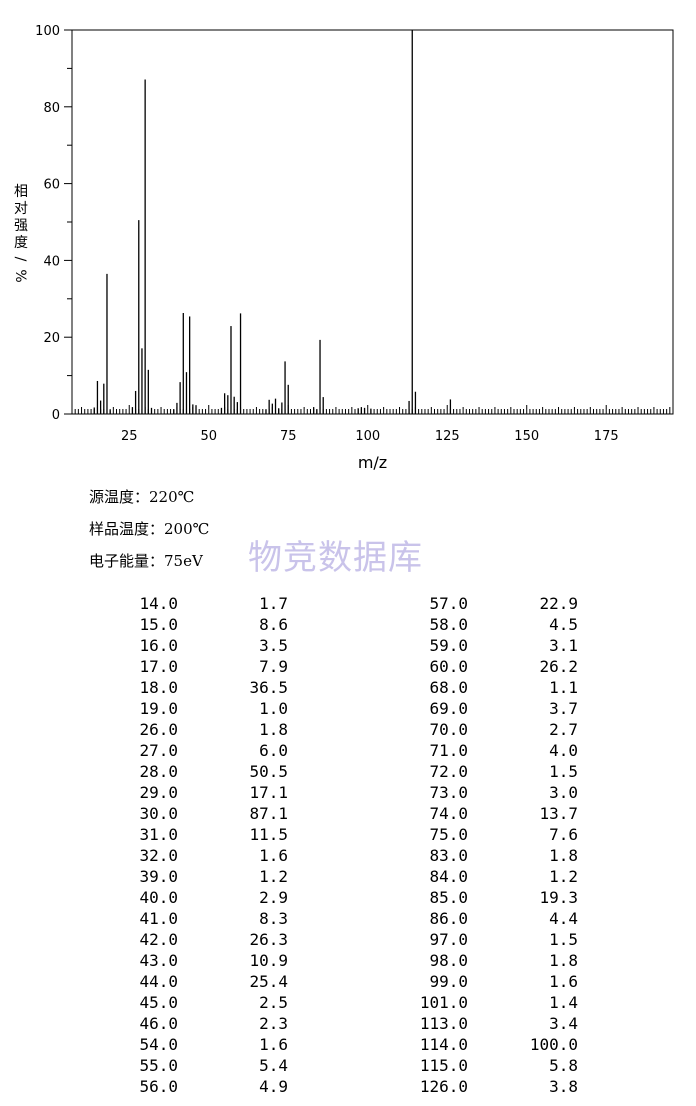 The image size is (696, 1106). Describe the element at coordinates (443, 1002) in the screenshot. I see `peak-mz: 101.0` at that location.